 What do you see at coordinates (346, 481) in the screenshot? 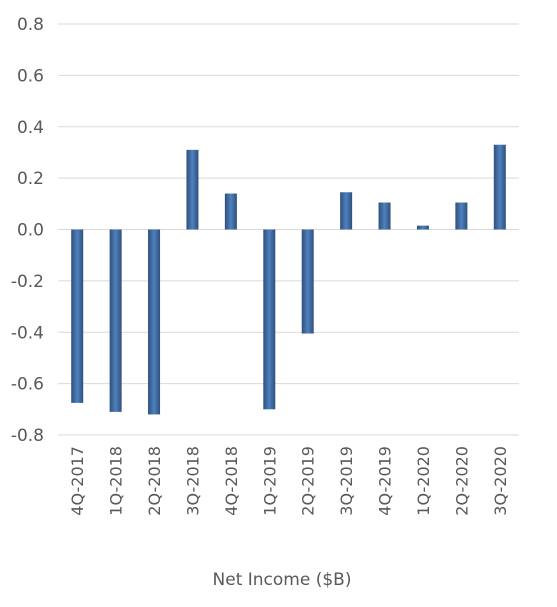
I see `x-category-label: 3Q-2019` at bounding box center [346, 481].